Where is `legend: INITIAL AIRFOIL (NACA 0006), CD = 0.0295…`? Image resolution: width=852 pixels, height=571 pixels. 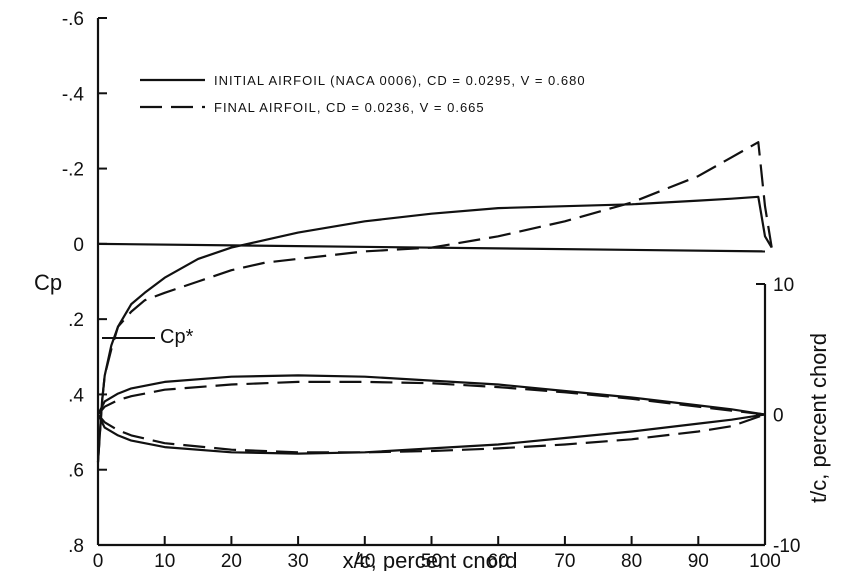
legend: INITIAL AIRFOIL (NACA 0006), CD = 0.0295… is located at coordinates (363, 94).